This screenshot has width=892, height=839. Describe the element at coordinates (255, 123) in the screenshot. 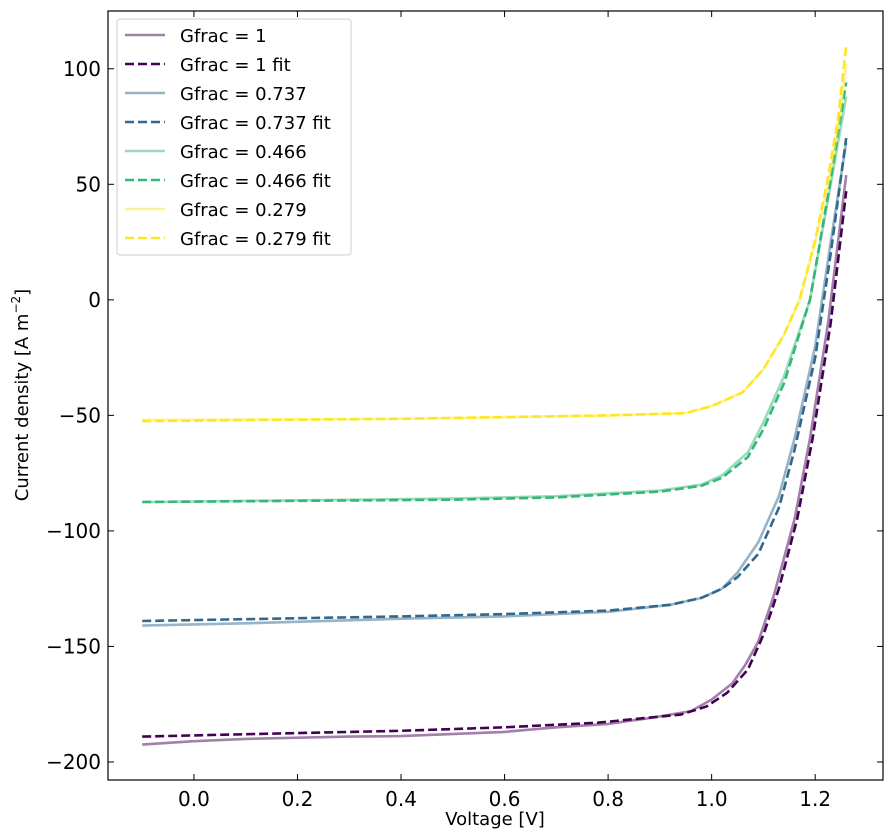

I see `legend-label: Gfrac = 0.737 fit` at that location.